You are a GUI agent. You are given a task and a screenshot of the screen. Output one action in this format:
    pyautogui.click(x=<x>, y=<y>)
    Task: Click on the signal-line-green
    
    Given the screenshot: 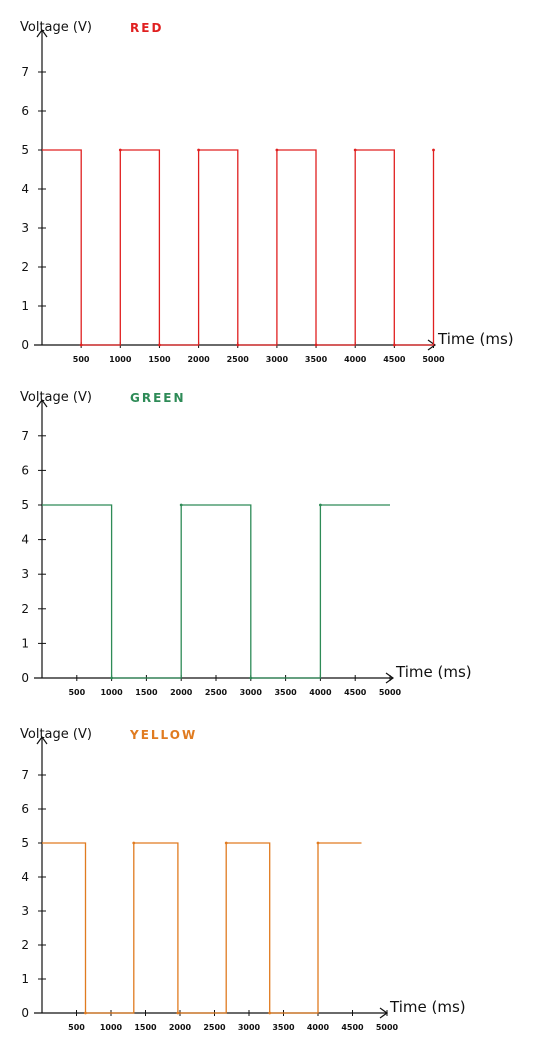 What is the action you would take?
    pyautogui.click(x=216, y=591)
    